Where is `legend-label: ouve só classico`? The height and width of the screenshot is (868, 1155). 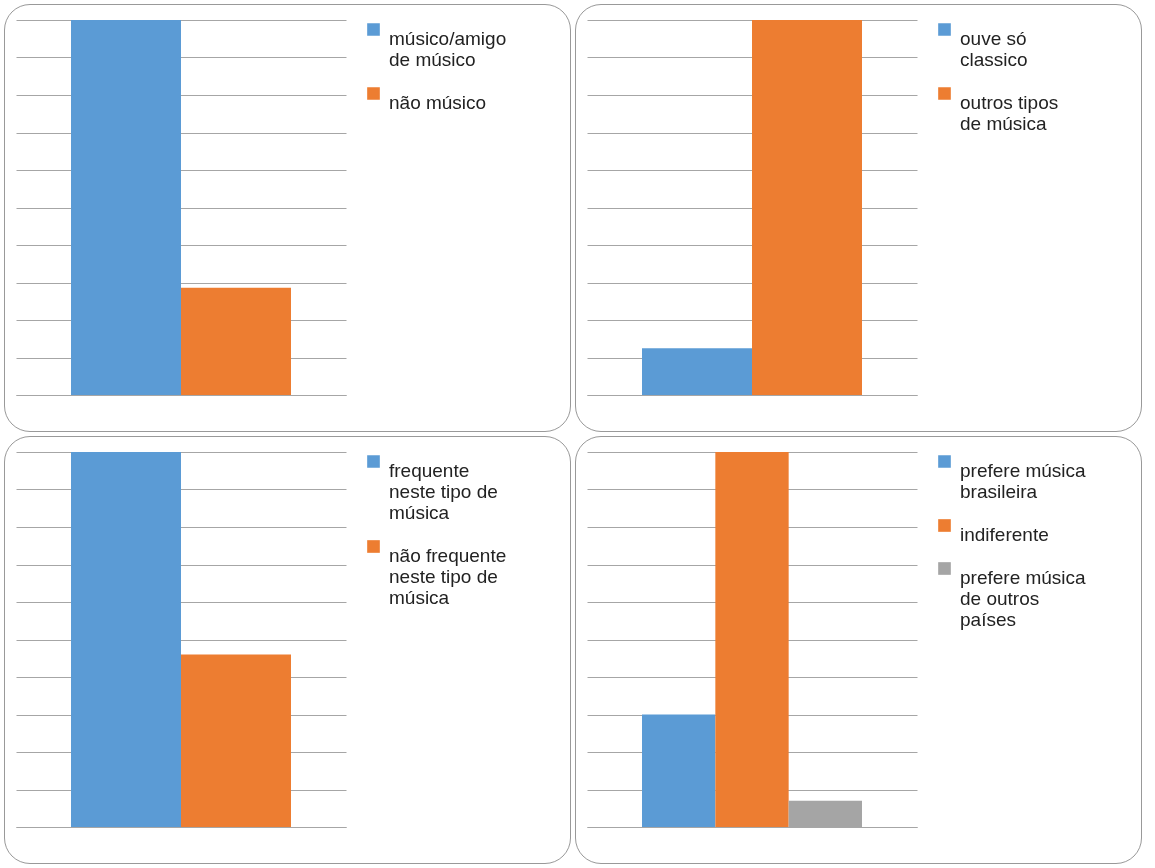
legend-label: ouve só classico is located at coordinates (994, 48).